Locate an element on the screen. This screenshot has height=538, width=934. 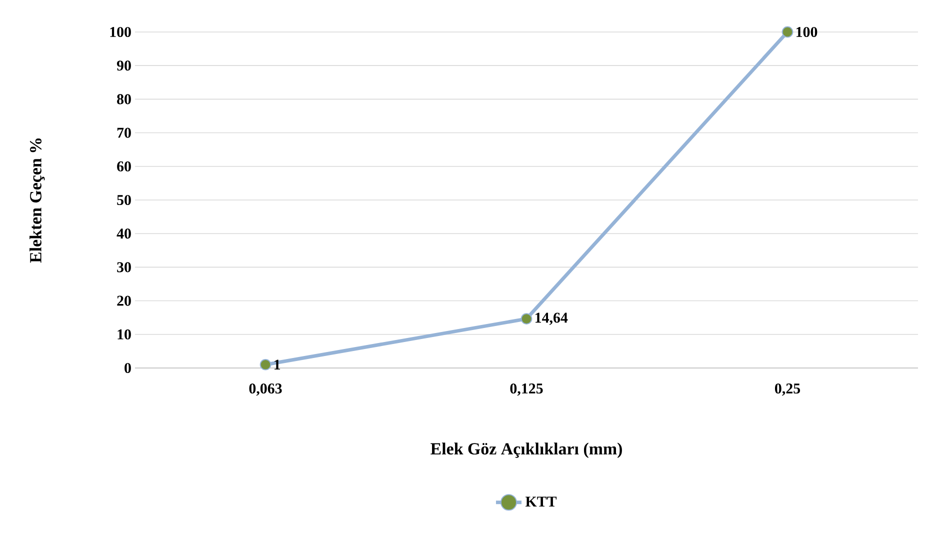
x-tick-label: 0,063 is located at coordinates (265, 389).